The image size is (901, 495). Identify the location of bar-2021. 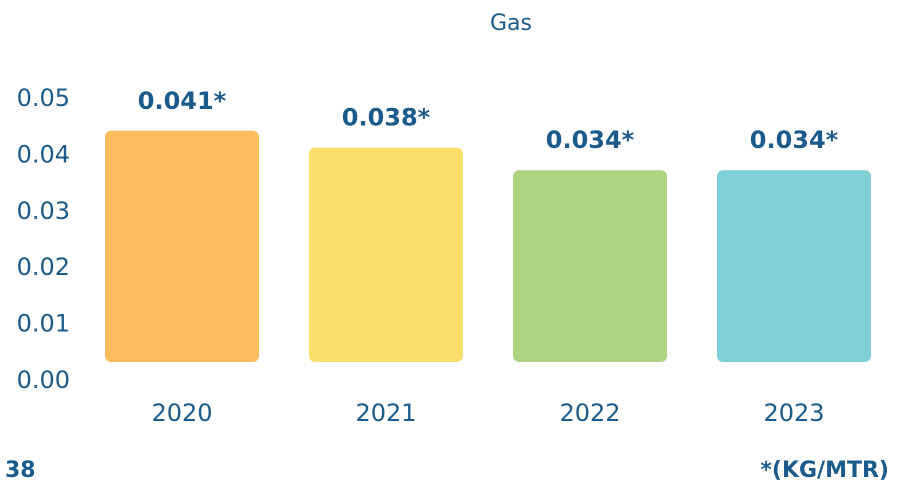
(386, 254).